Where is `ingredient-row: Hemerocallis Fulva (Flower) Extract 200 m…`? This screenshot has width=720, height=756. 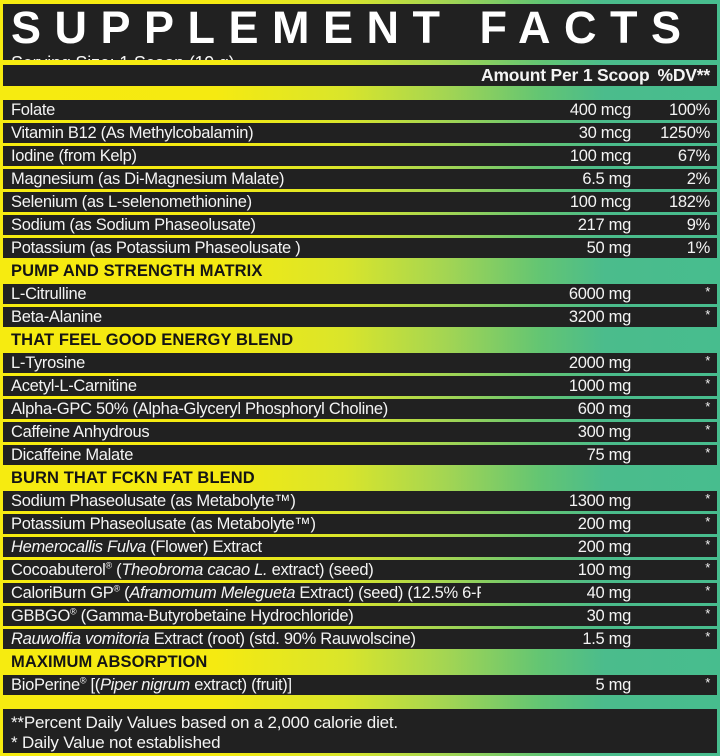 ingredient-row: Hemerocallis Fulva (Flower) Extract 200 m… is located at coordinates (360, 547).